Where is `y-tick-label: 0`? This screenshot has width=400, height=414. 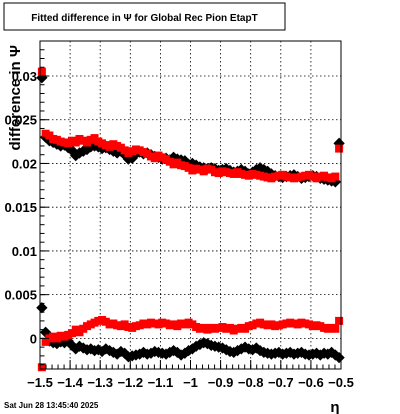 y-tick-label: 0 is located at coordinates (33, 338).